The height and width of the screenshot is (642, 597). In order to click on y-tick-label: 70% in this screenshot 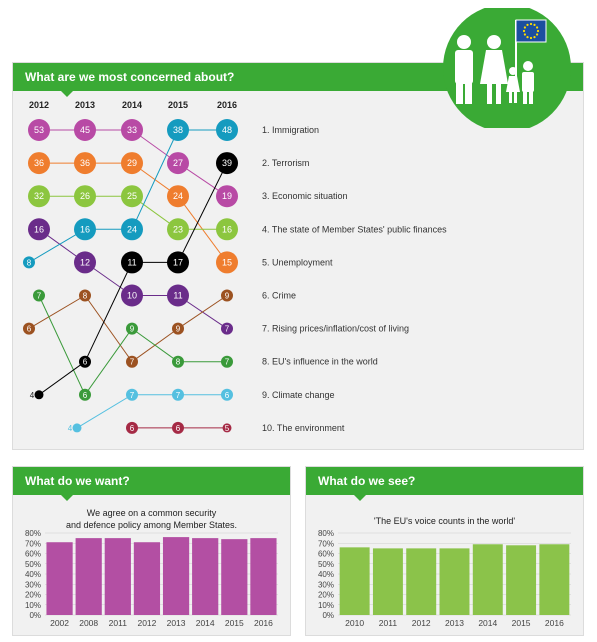, I will do `click(33, 543)`.